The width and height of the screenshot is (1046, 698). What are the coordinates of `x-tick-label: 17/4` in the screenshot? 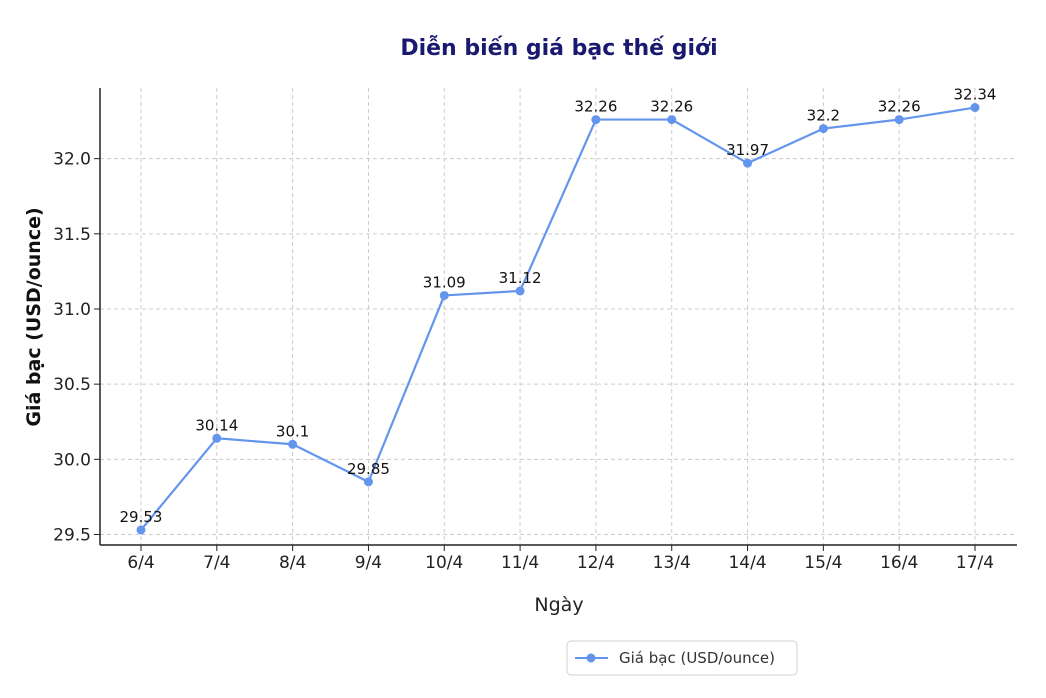 It's located at (975, 563).